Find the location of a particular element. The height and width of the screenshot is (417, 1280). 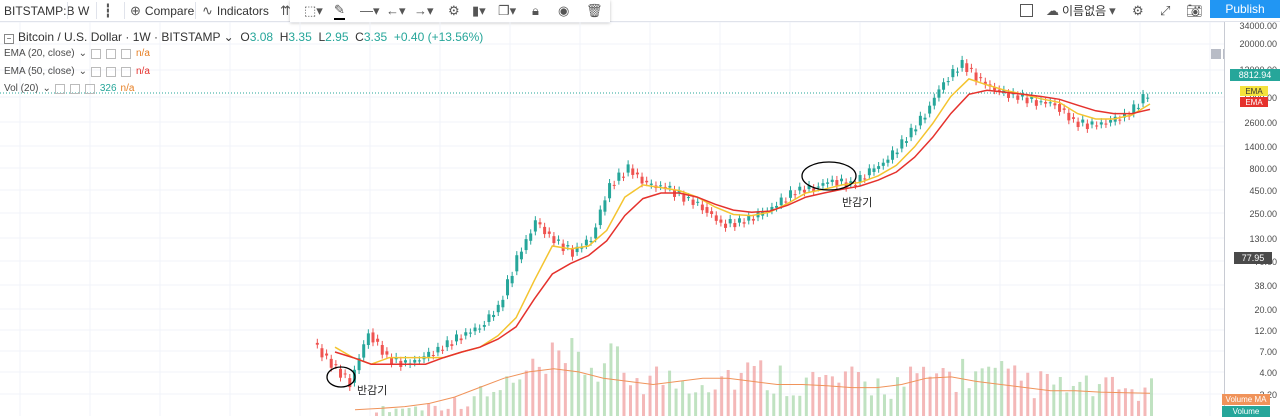

indicator-value: n/a is located at coordinates (142, 71).